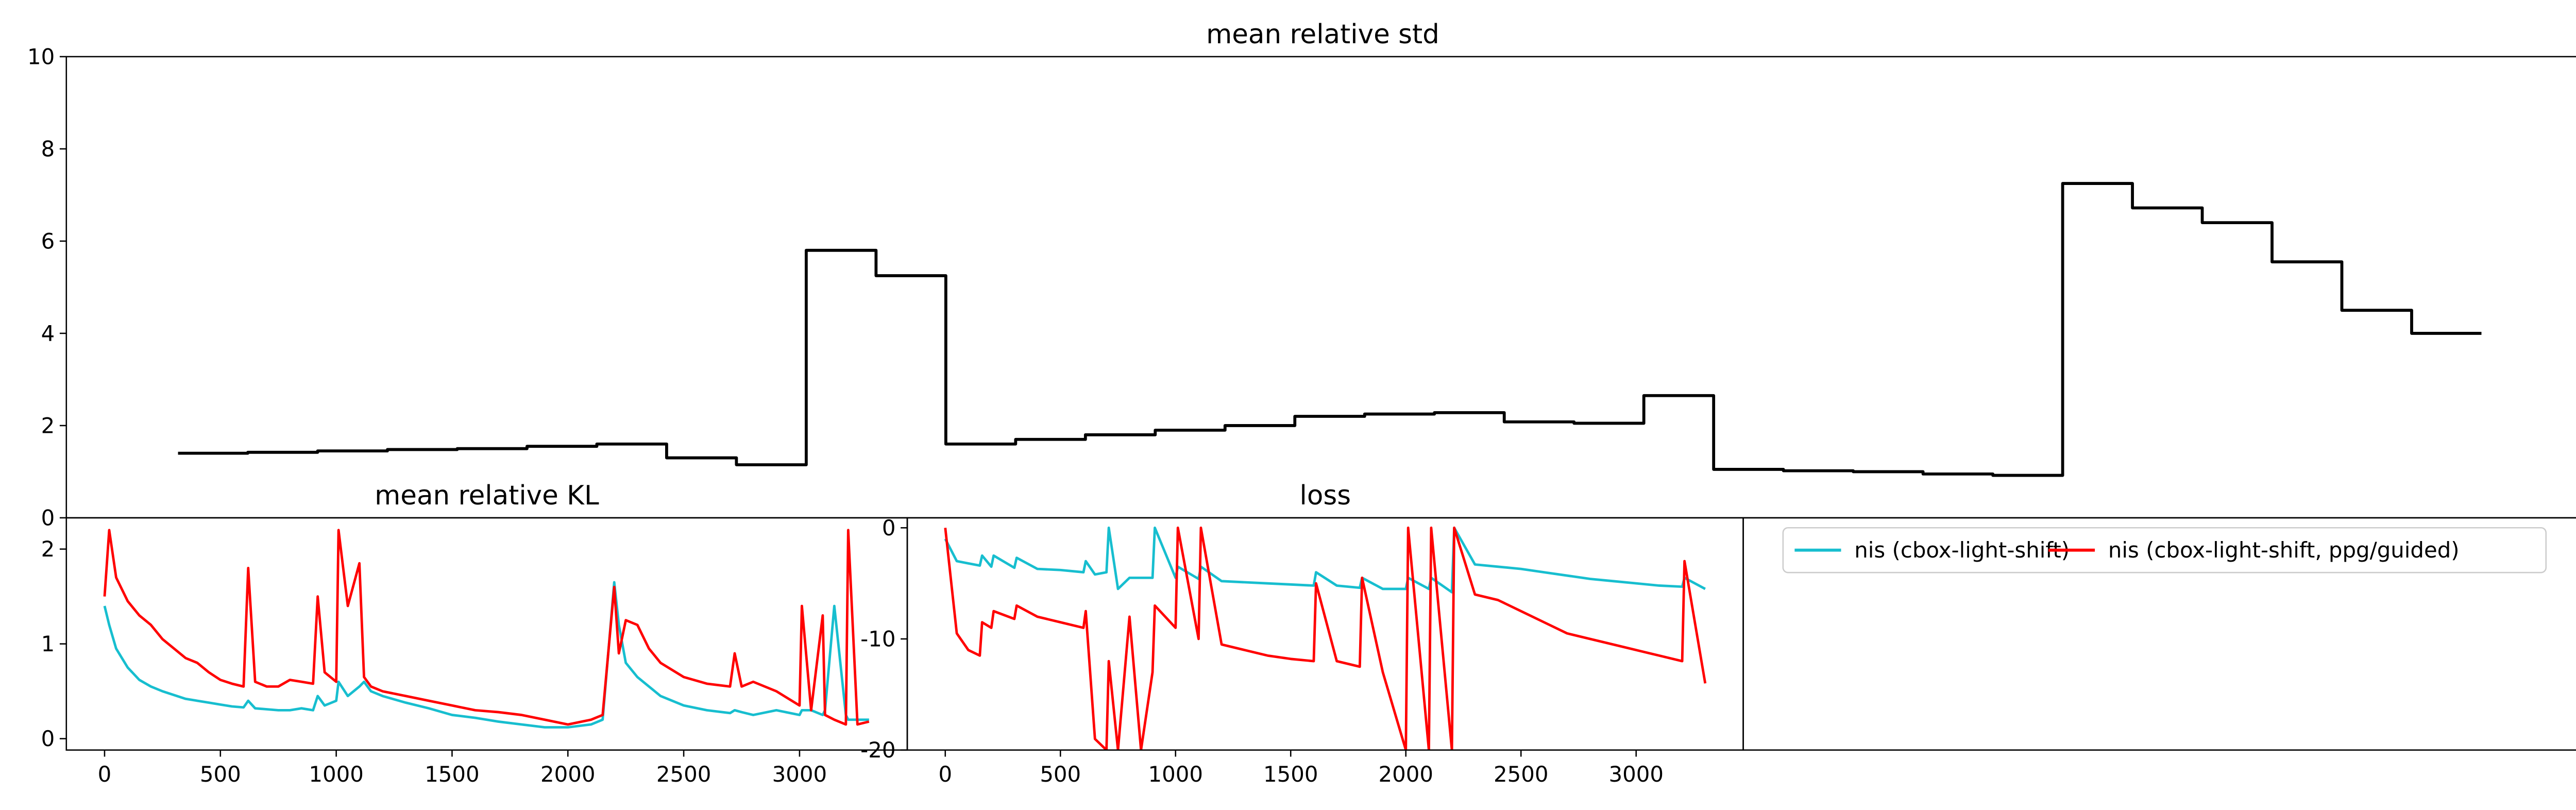 This screenshot has width=2576, height=810. Describe the element at coordinates (1325, 495) in the screenshot. I see `chart-title: loss` at that location.